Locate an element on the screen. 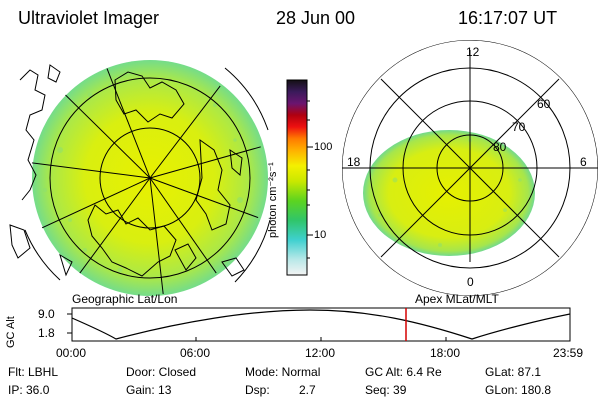 Image resolution: width=600 pixels, height=400 pixels. status-ip: IP: 36.0 is located at coordinates (29, 390).